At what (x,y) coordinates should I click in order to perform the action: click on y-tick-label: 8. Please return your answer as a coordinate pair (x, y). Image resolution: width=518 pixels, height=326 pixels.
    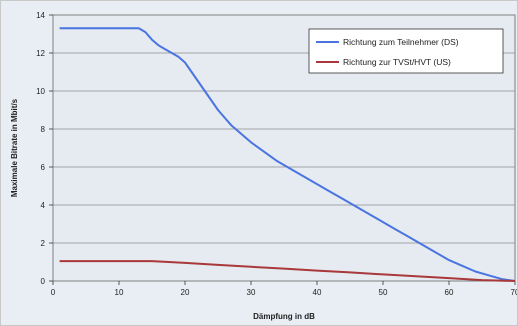
    Looking at the image, I should click on (43, 129).